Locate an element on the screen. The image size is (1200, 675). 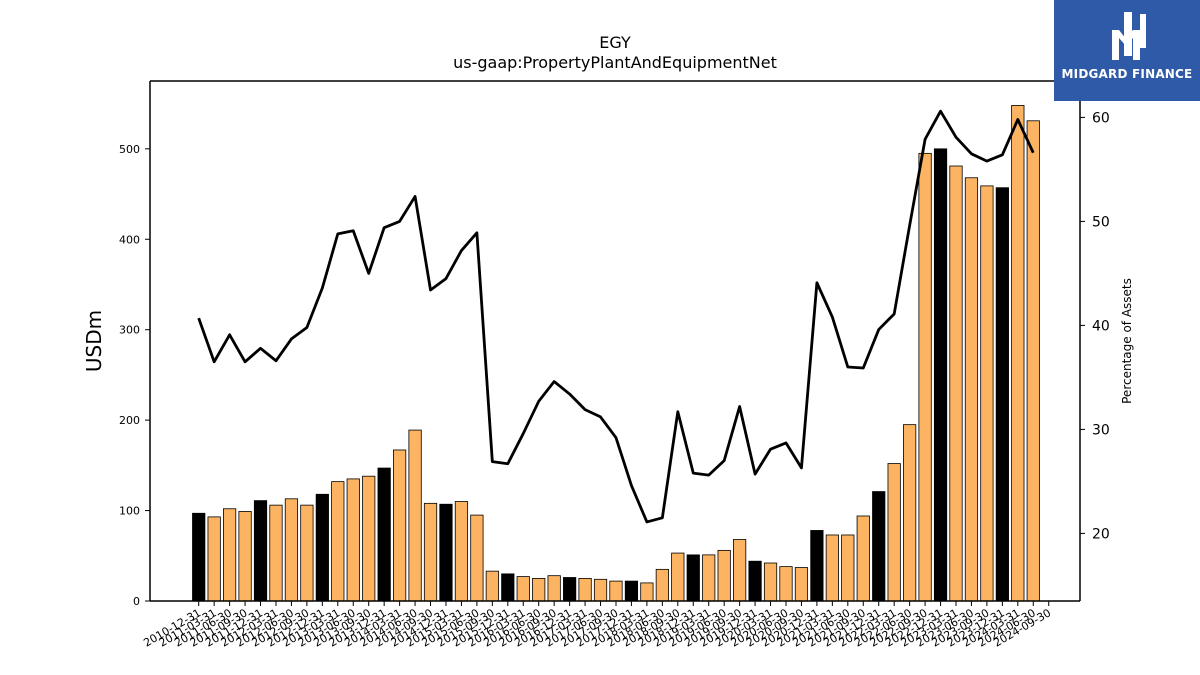
chart-subtitle: us-gaap:PropertyPlantAndEquipmentNet is located at coordinates (615, 62).